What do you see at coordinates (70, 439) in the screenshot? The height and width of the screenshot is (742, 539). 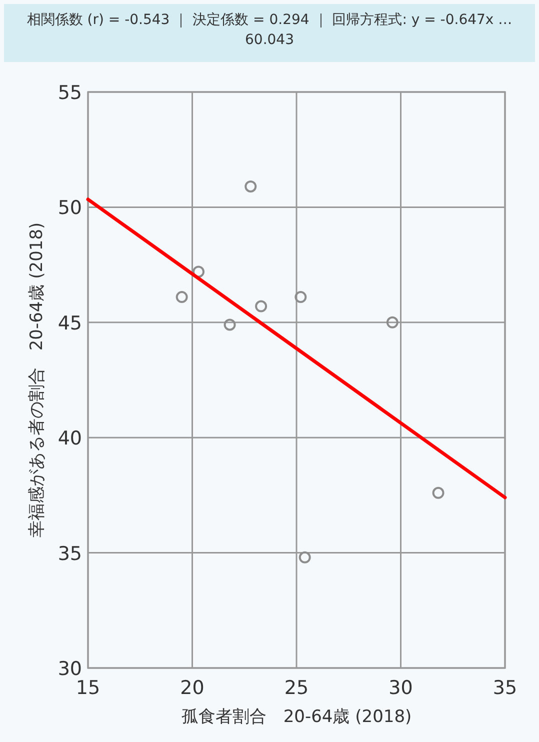 I see `y-tick-label: 40` at bounding box center [70, 439].